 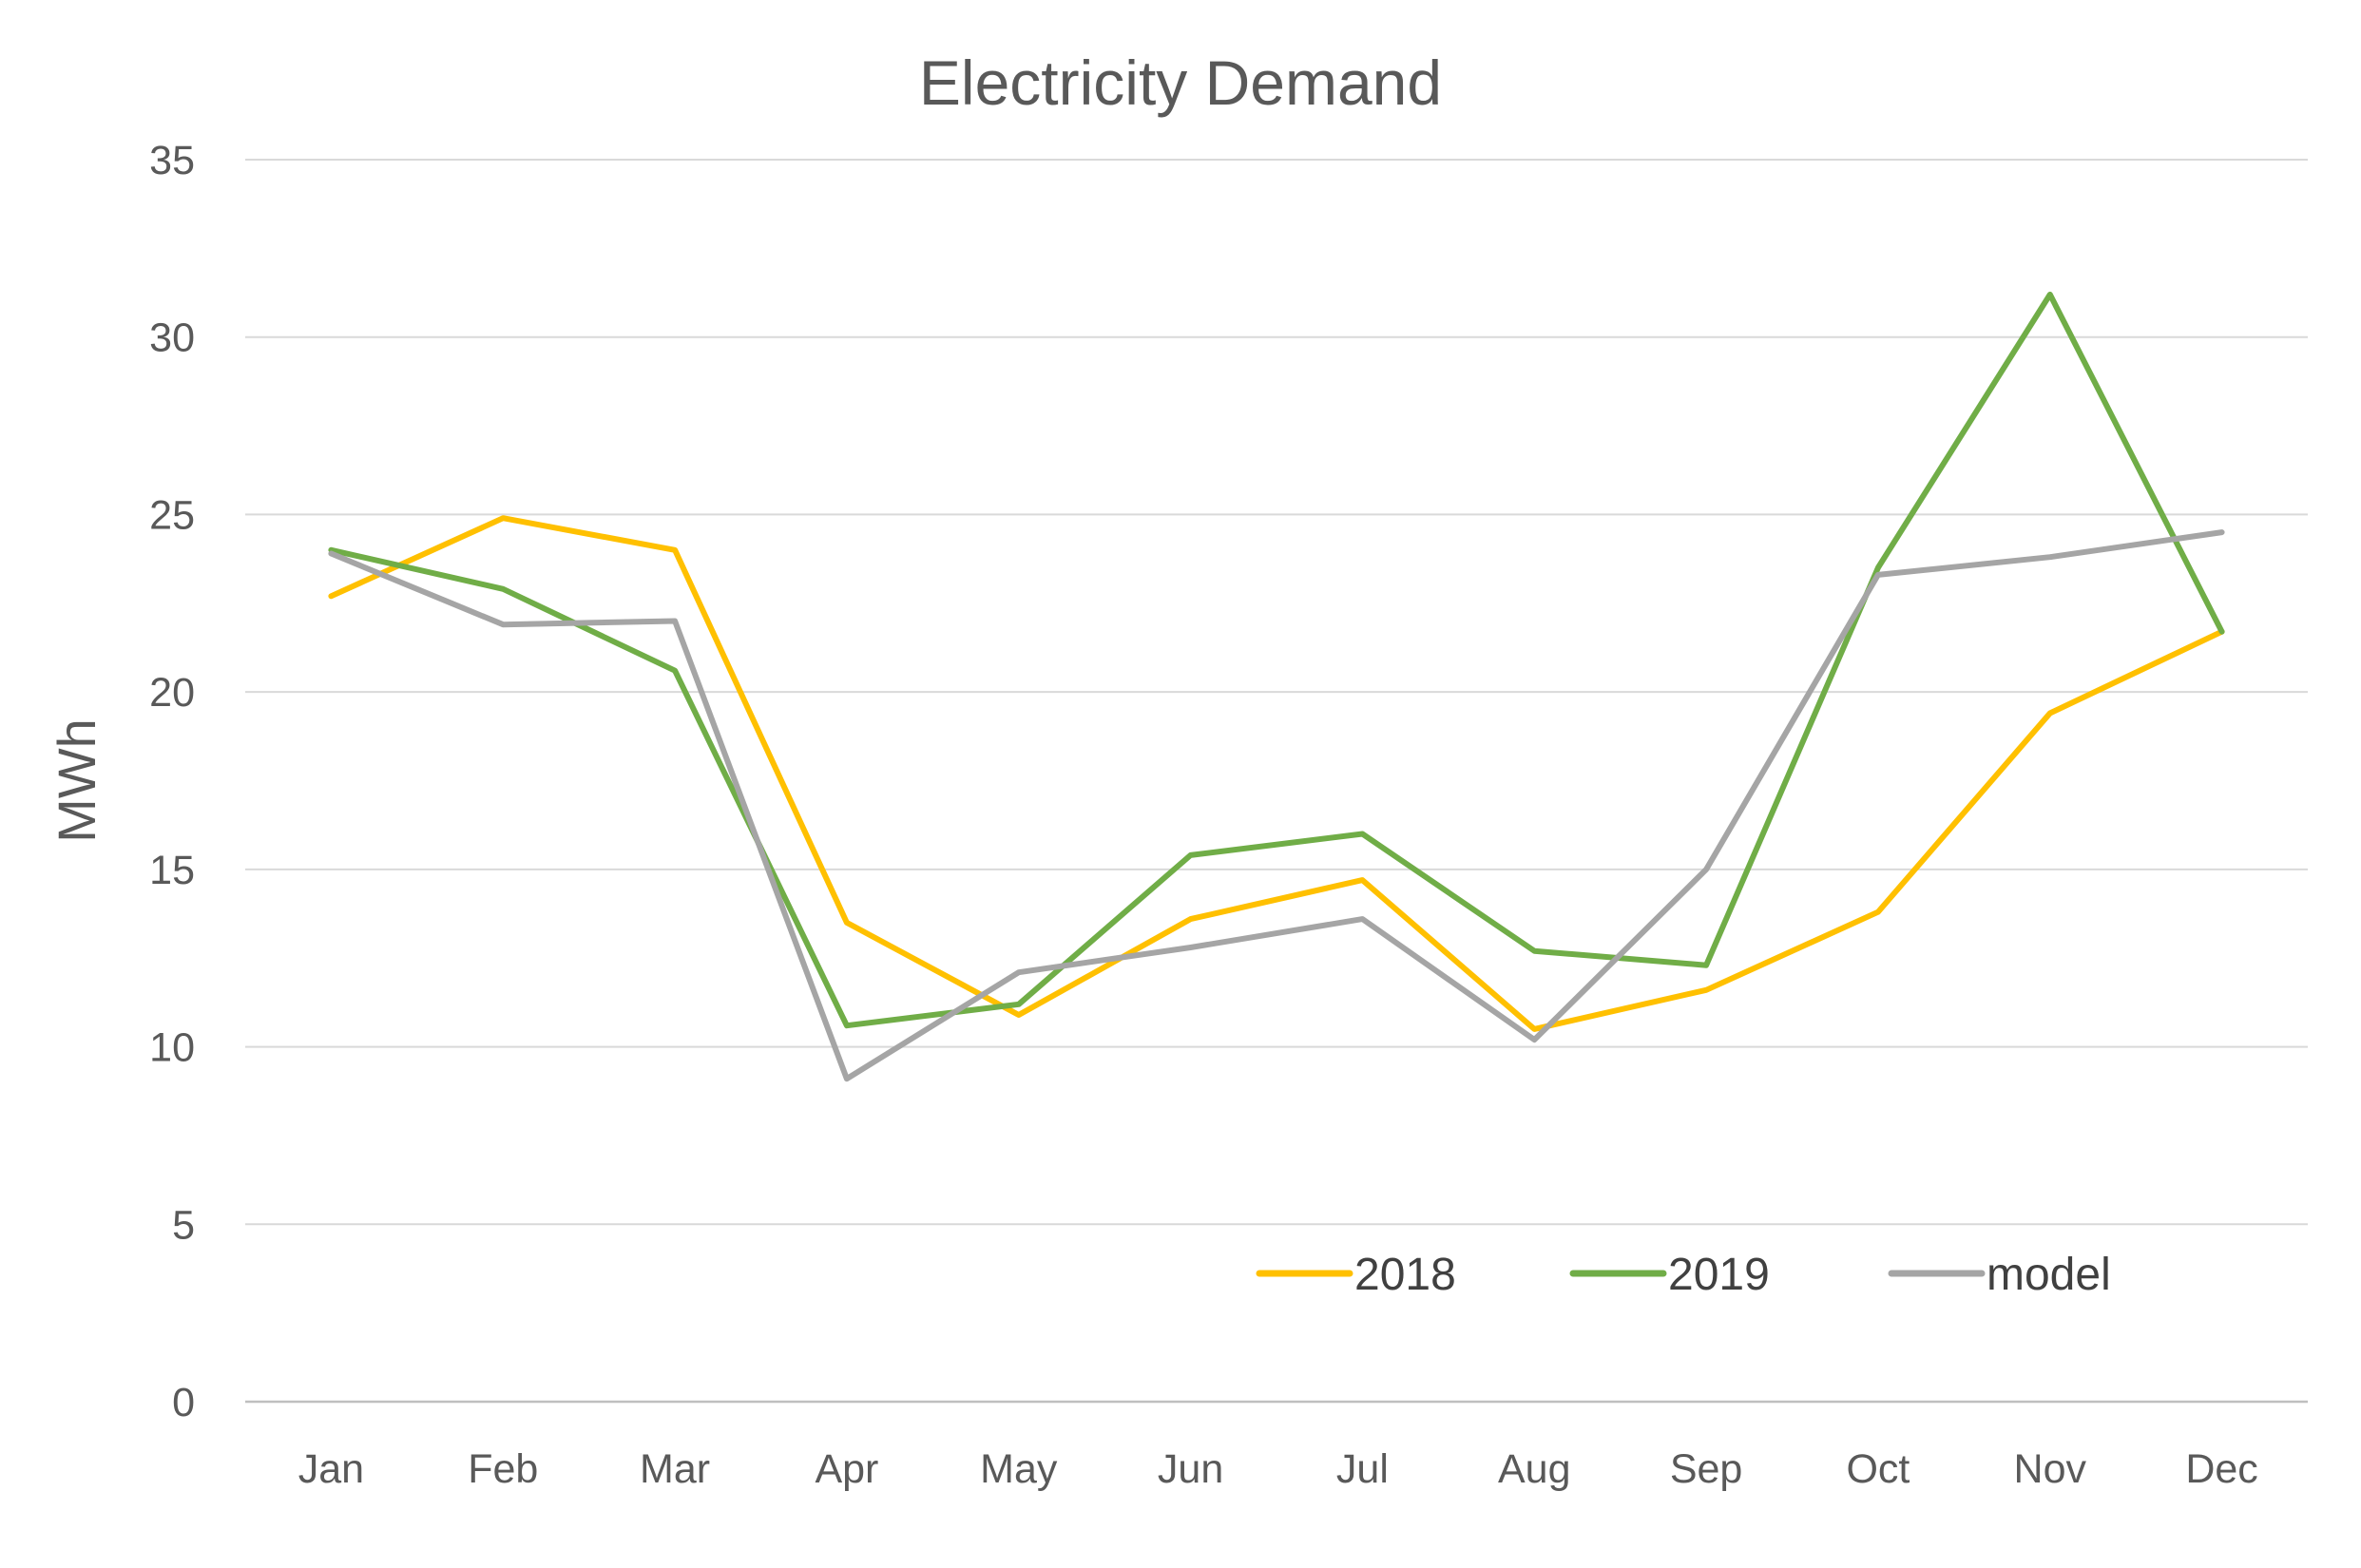 What do you see at coordinates (846, 1469) in the screenshot?
I see `x-tick-label: Apr` at bounding box center [846, 1469].